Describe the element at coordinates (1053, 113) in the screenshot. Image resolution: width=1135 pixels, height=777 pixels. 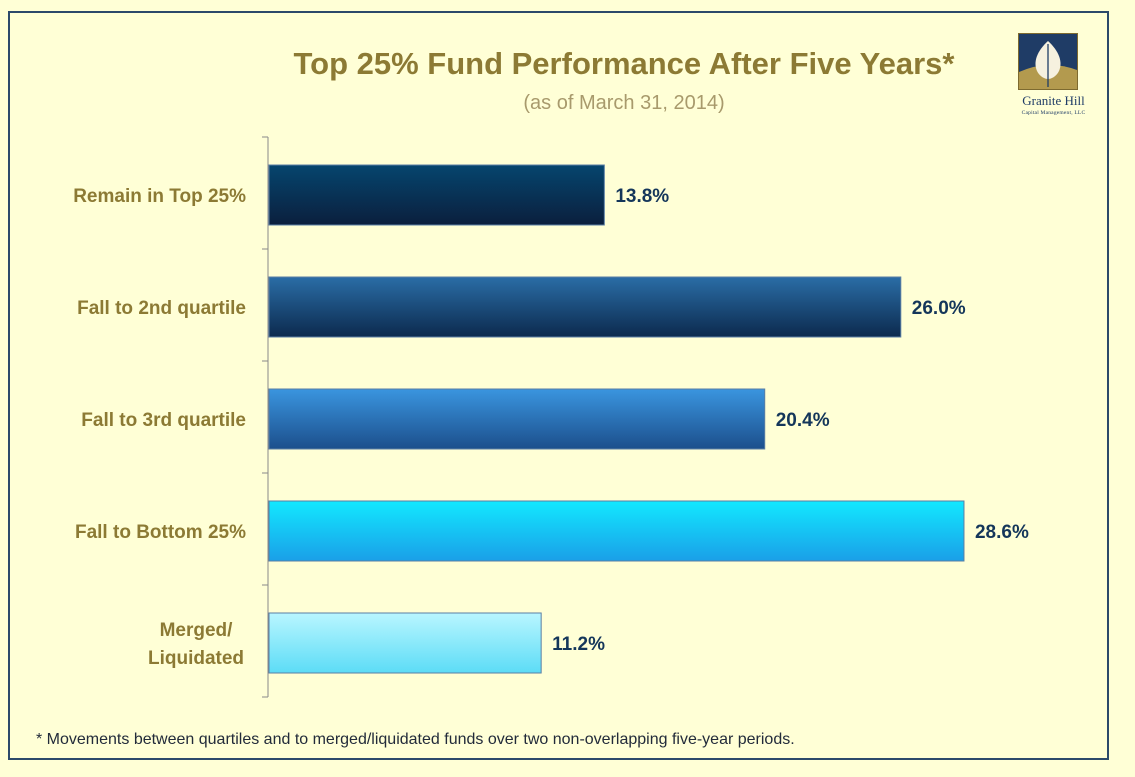
I see `logo-subtitle: Capital Management, LLC` at that location.